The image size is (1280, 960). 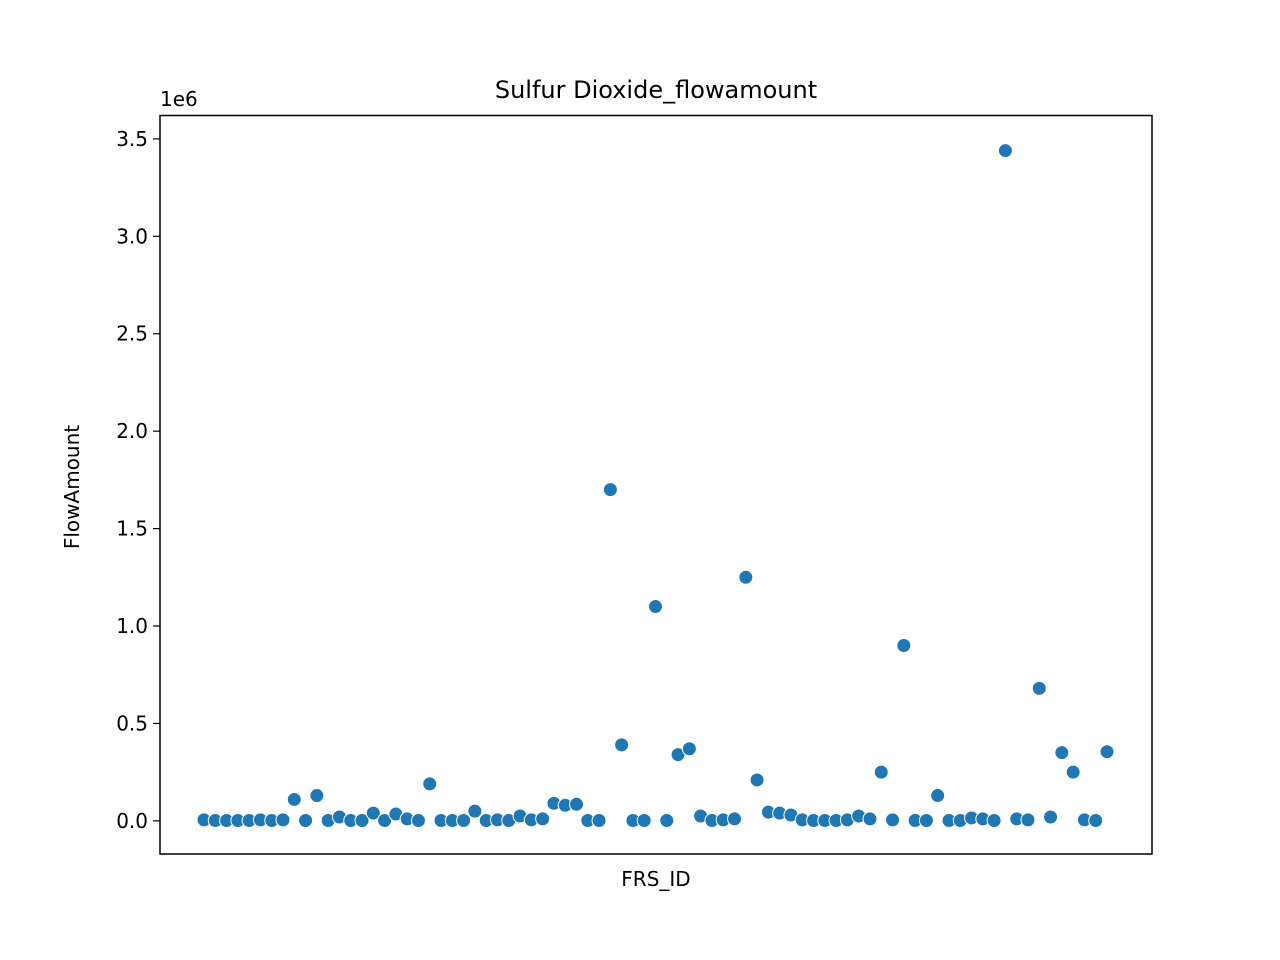 What do you see at coordinates (132, 334) in the screenshot?
I see `y-tick-label: 2.5` at bounding box center [132, 334].